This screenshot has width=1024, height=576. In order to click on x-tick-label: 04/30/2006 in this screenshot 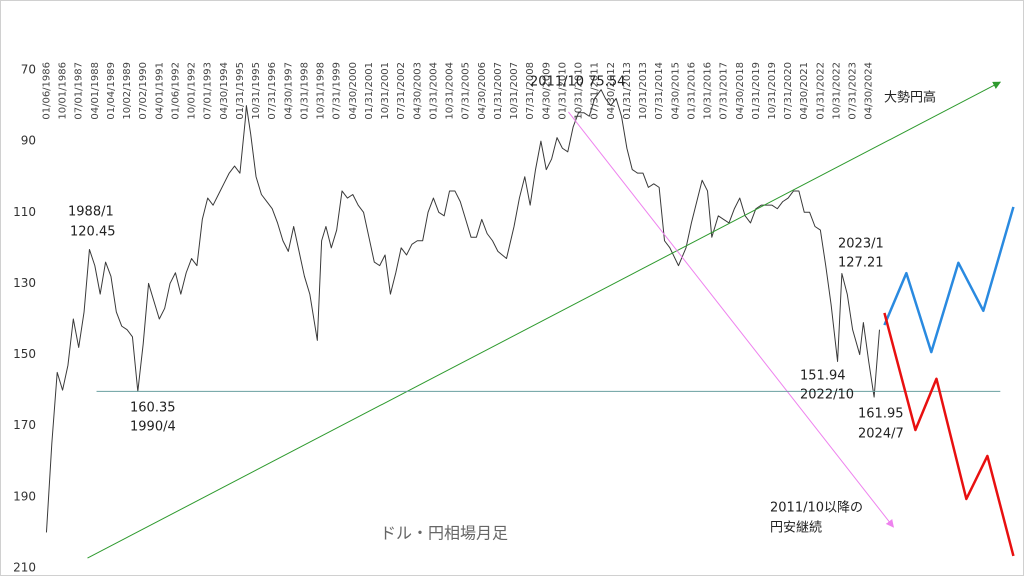, I will do `click(482, 91)`.